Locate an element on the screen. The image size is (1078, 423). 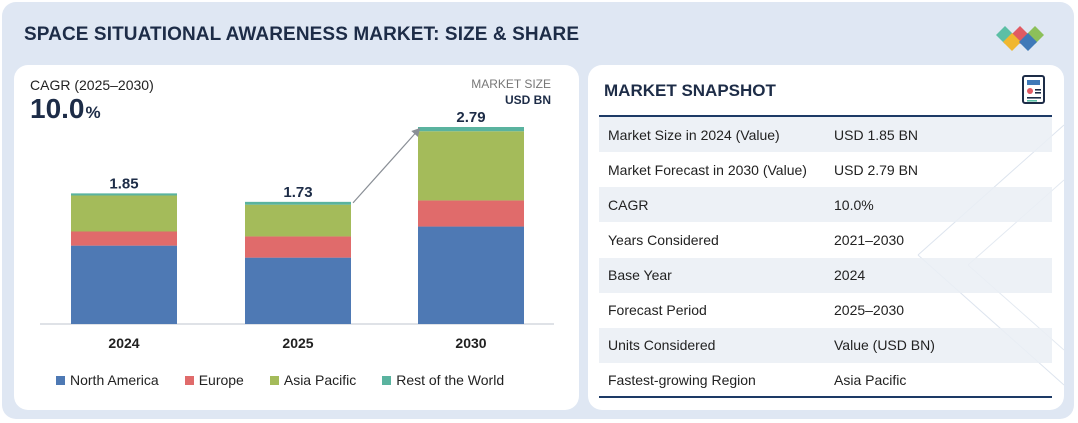
data-label-2024: 1.85 is located at coordinates (123, 183).